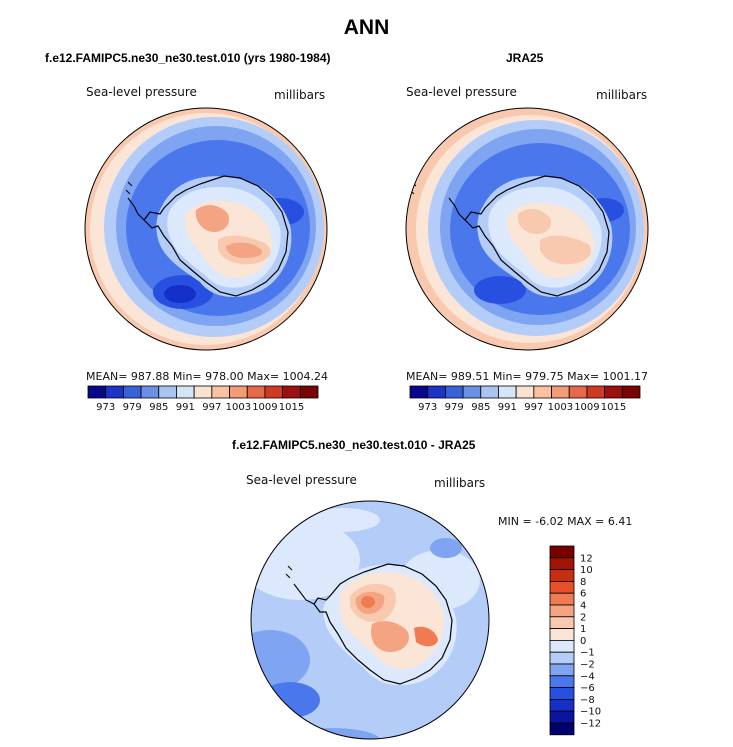  I want to click on panel3-colorbar-label: 8, so click(583, 582).